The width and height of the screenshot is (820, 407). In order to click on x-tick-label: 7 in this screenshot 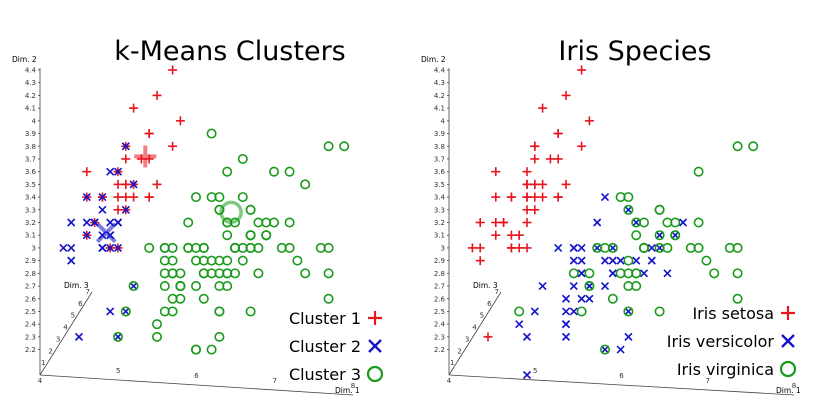, I will do `click(708, 381)`.